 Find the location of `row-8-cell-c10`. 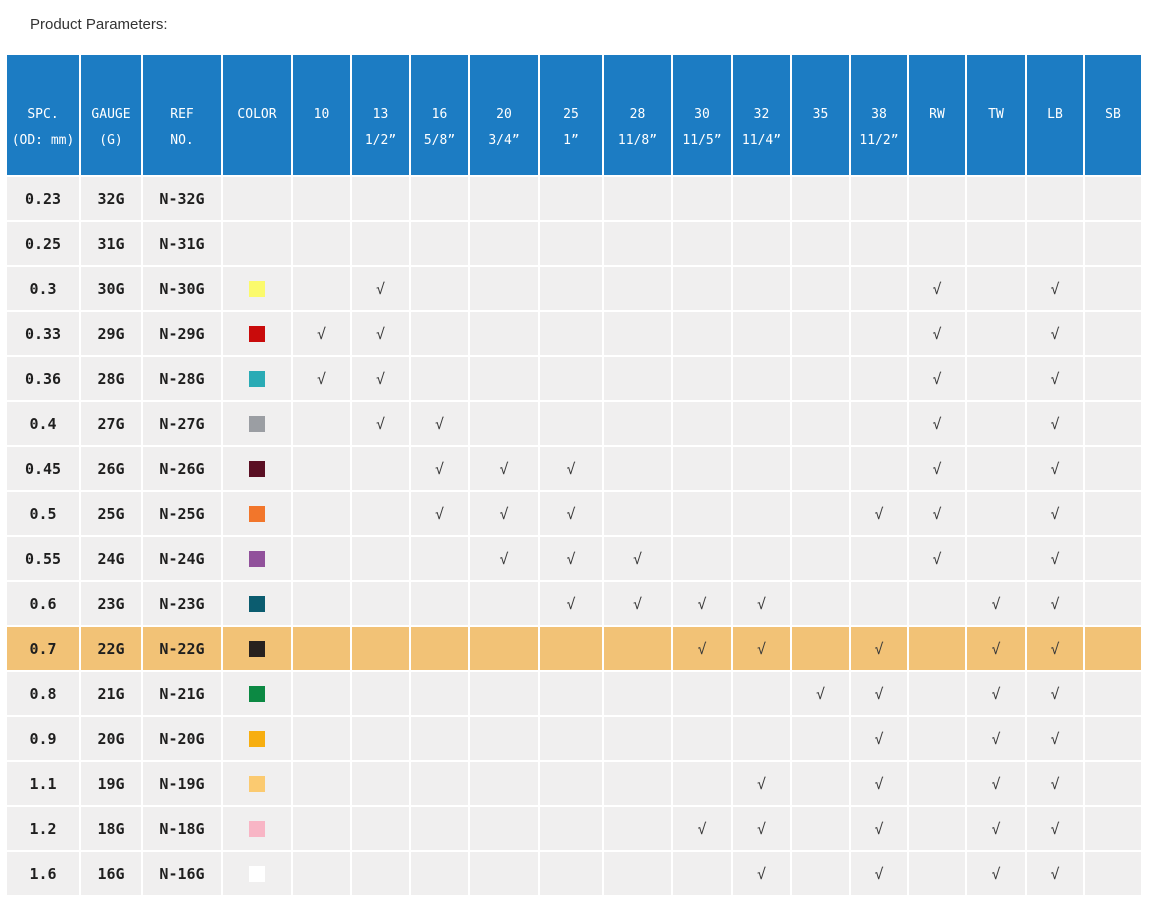

row-8-cell-c10 is located at coordinates (321, 558).